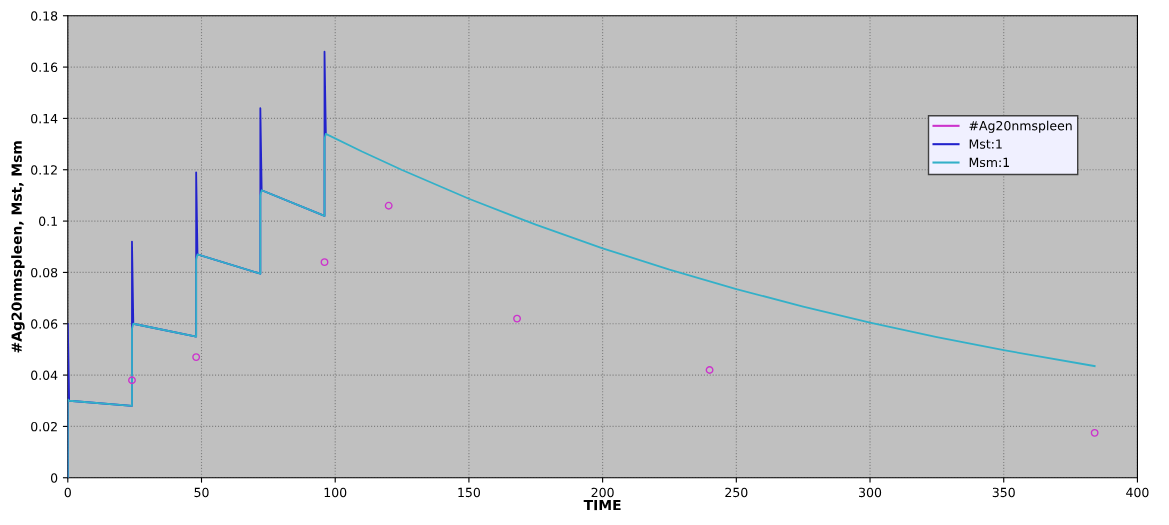 This screenshot has height=525, width=1169. Describe the element at coordinates (1020, 126) in the screenshot. I see `legend-label: #Ag20nmspleen` at that location.